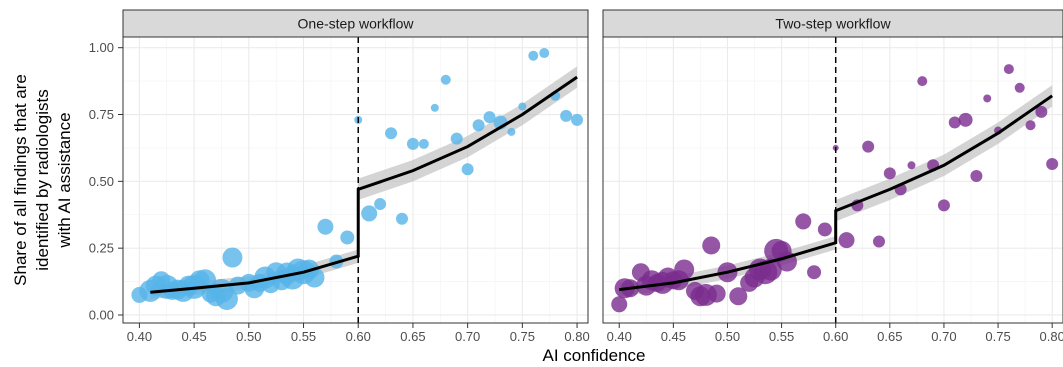 The height and width of the screenshot is (367, 1063). I want to click on facet-strip-title: One-step workflow, so click(356, 24).